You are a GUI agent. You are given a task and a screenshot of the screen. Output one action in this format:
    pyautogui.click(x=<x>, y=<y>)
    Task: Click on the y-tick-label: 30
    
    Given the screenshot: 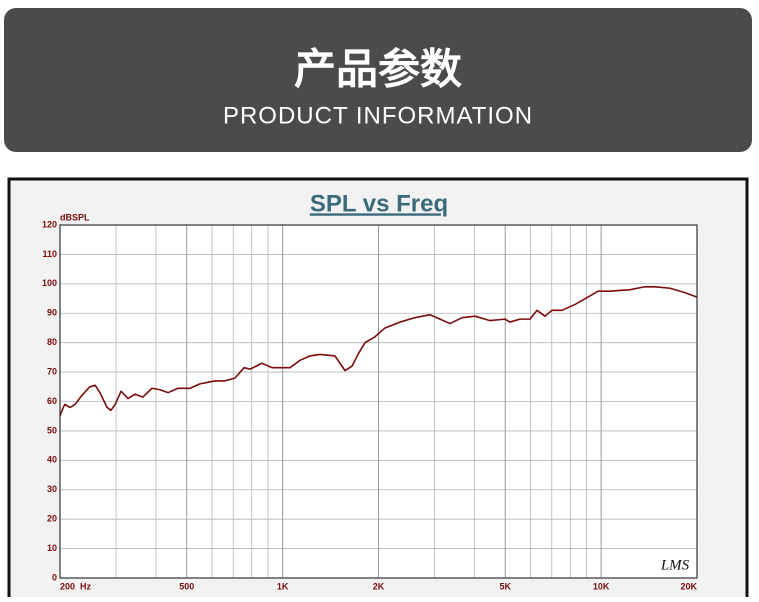 What is the action you would take?
    pyautogui.click(x=52, y=489)
    